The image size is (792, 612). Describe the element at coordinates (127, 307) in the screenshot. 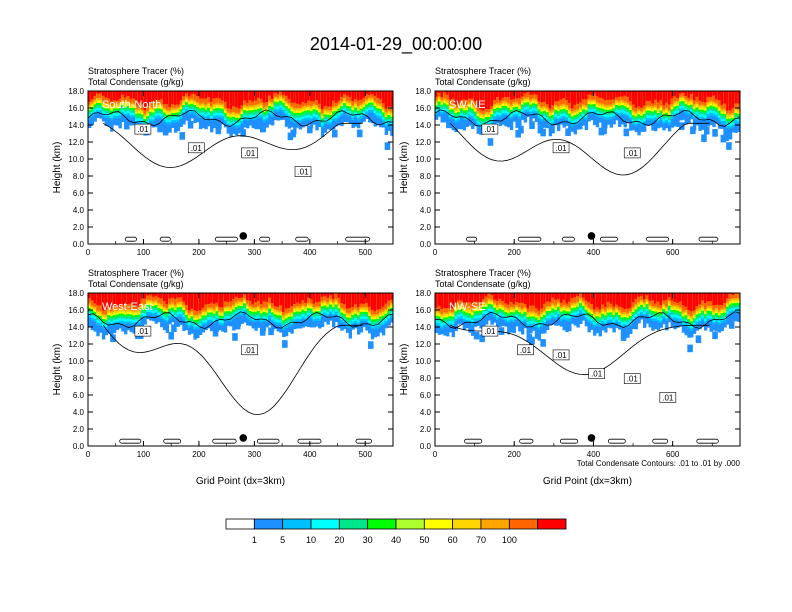

I see `panel-label: West-East` at that location.